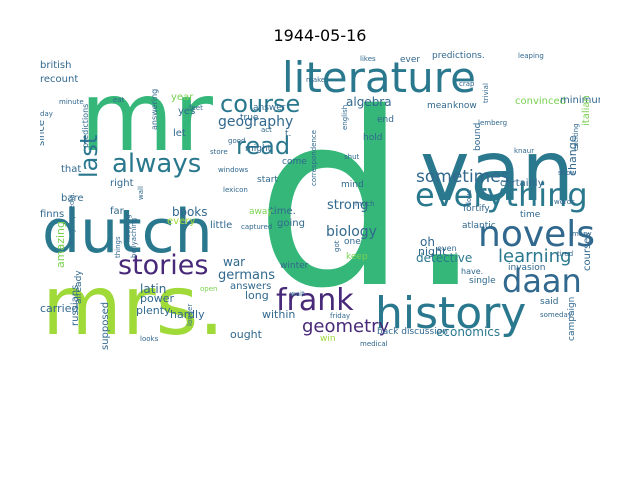 The height and width of the screenshot is (480, 640). I want to click on word-even: even, so click(447, 248).